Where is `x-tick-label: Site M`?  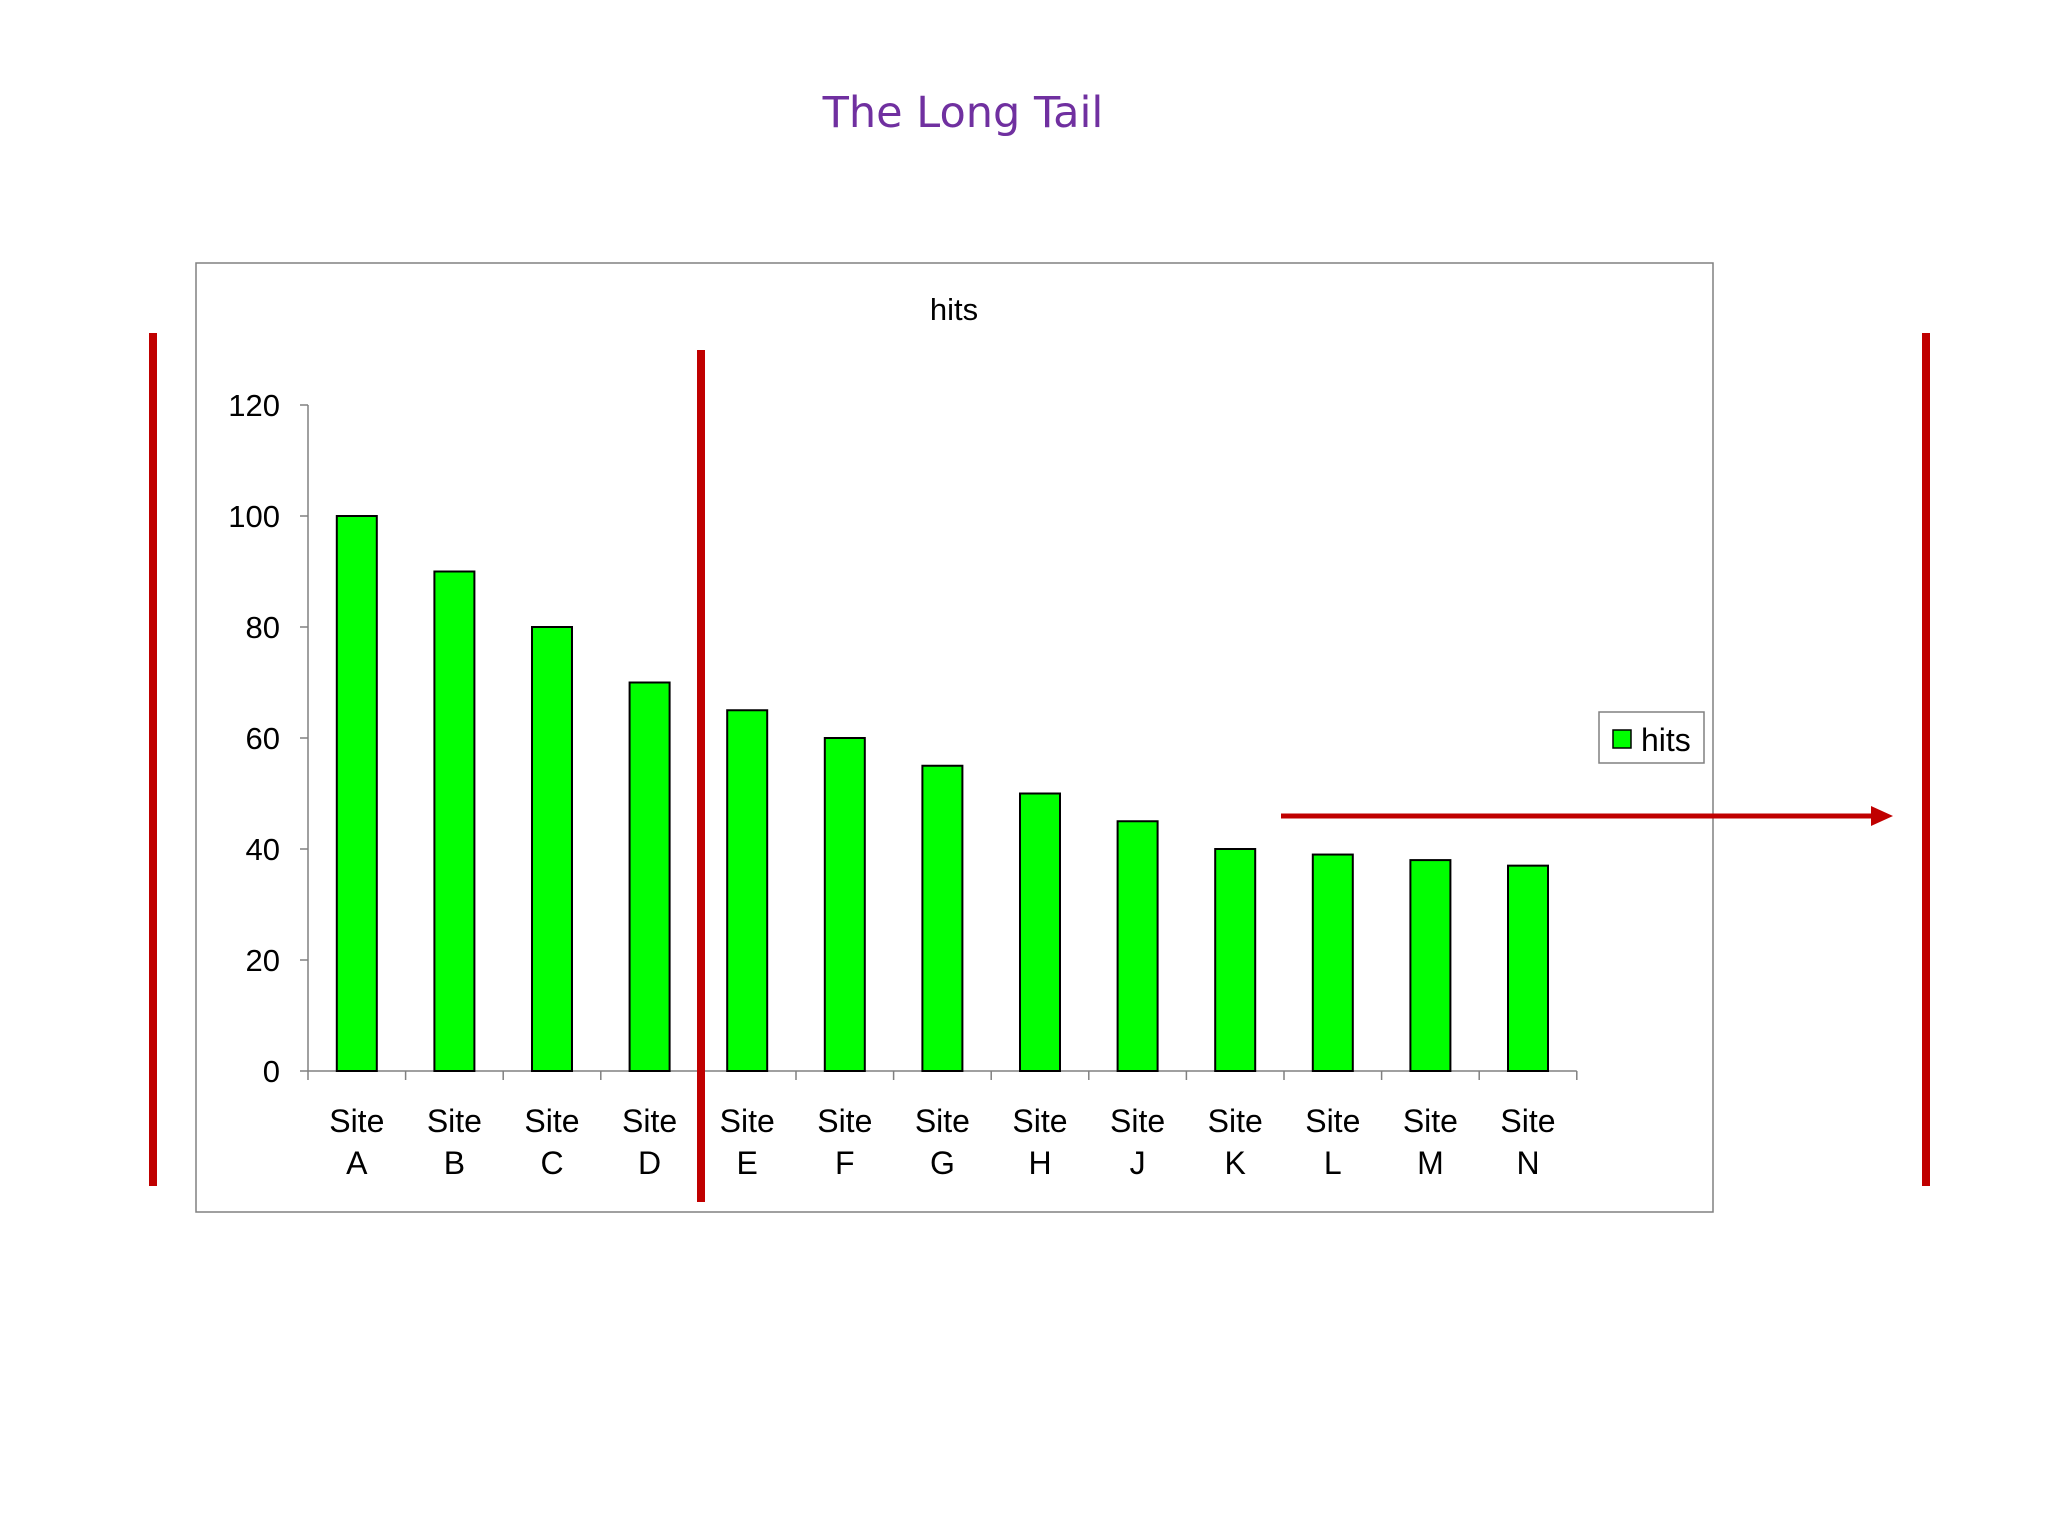
x-tick-label: Site M is located at coordinates (1430, 1142).